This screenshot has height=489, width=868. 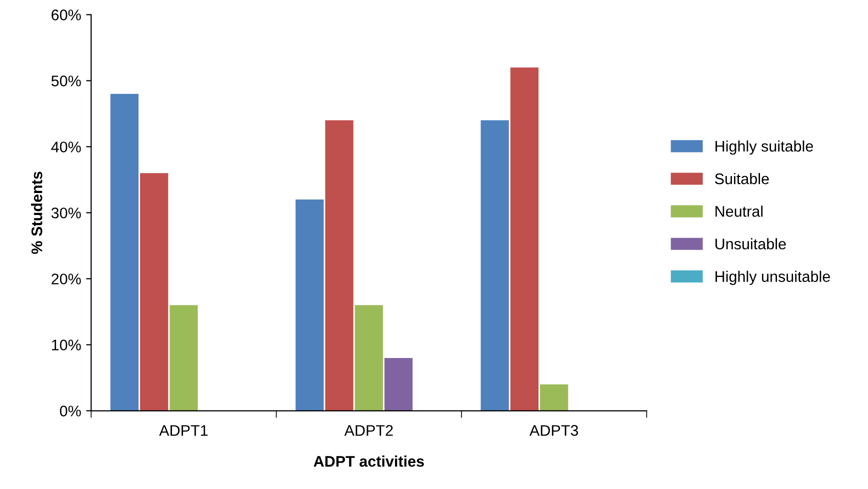 I want to click on x-tick-label: ADPT2, so click(x=368, y=430).